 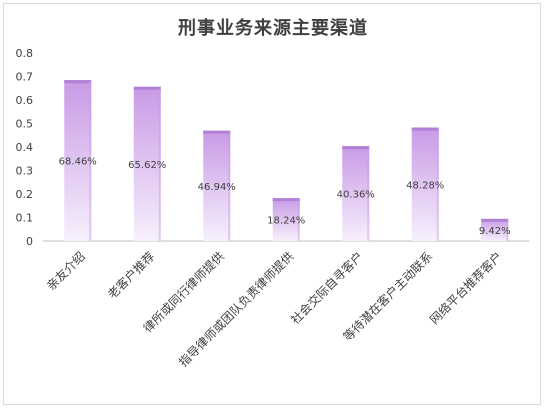 What do you see at coordinates (235, 309) in the screenshot?
I see `category-label: 指导律师或团队负责律师提供` at bounding box center [235, 309].